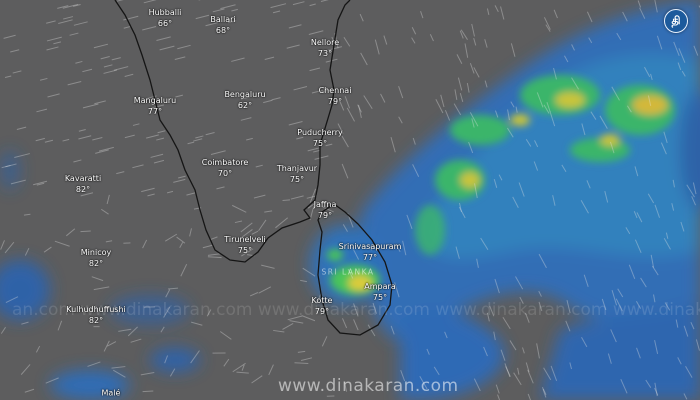 The height and width of the screenshot is (400, 700). What do you see at coordinates (322, 306) in the screenshot?
I see `city-label: Kotte 79°` at bounding box center [322, 306].